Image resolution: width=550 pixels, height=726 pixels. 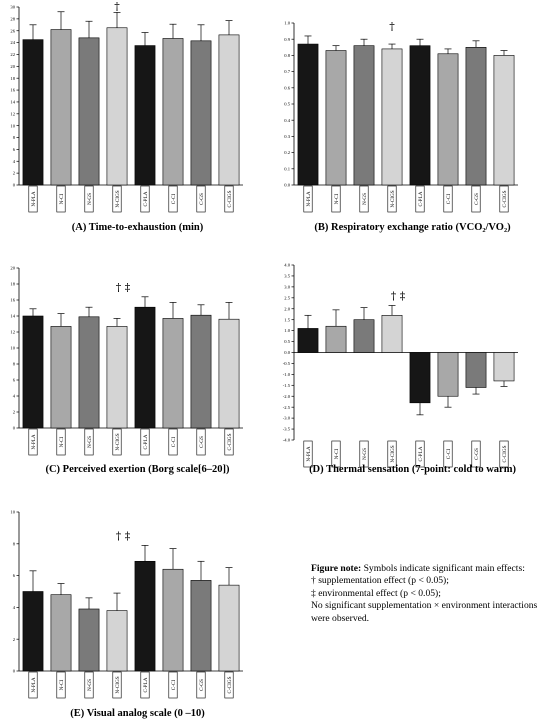 I want to click on category-label: C-CIGS, so click(x=230, y=684).